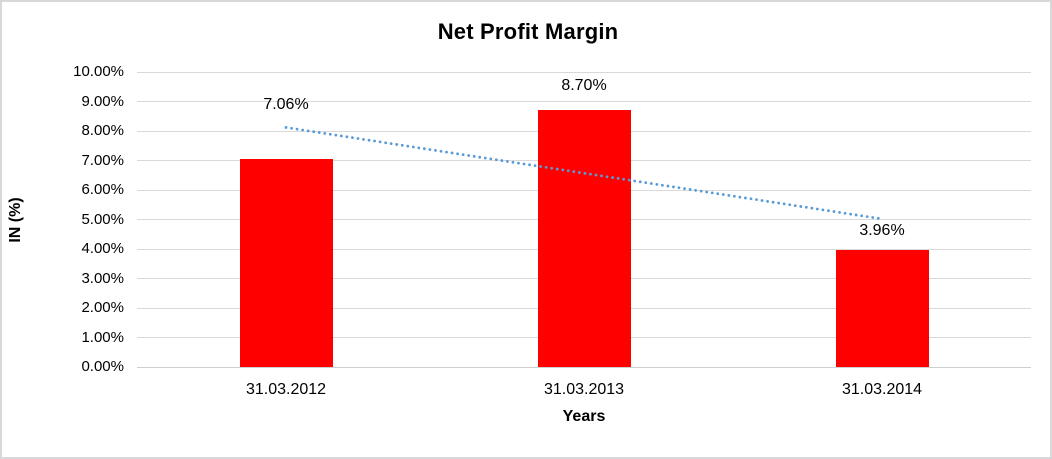 This screenshot has width=1052, height=459. I want to click on y-tick-label: 1.00%, so click(102, 337).